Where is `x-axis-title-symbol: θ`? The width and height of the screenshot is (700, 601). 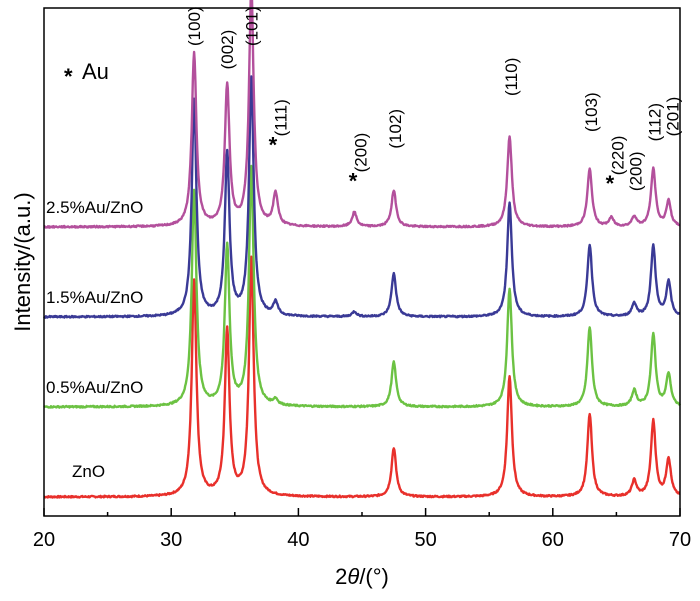 x-axis-title-symbol: θ is located at coordinates (353, 576).